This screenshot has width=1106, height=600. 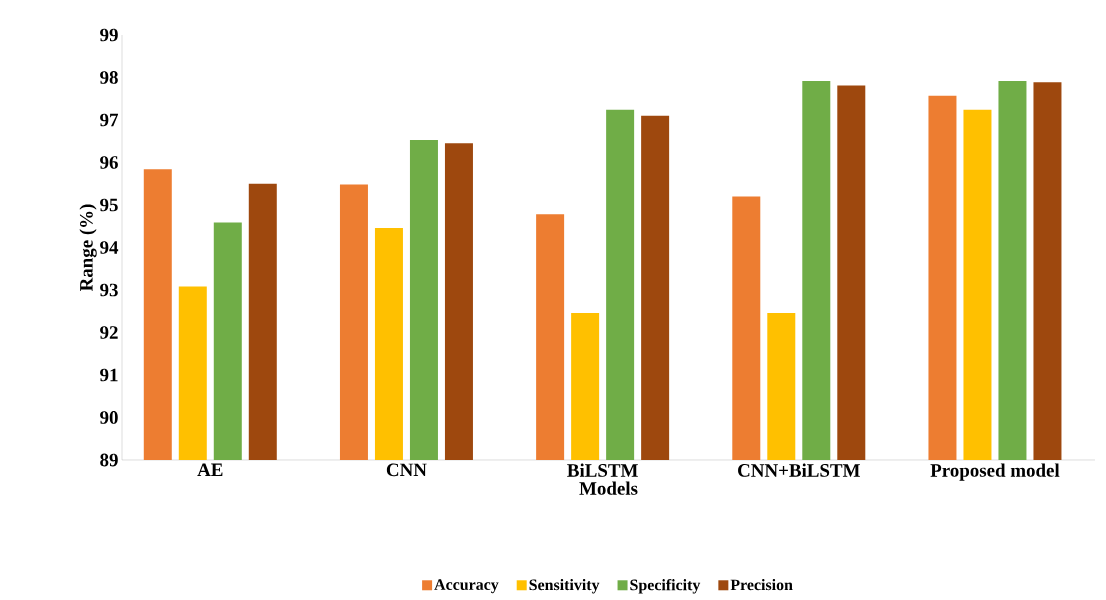 What do you see at coordinates (109, 332) in the screenshot?
I see `y-tick-label: 92` at bounding box center [109, 332].